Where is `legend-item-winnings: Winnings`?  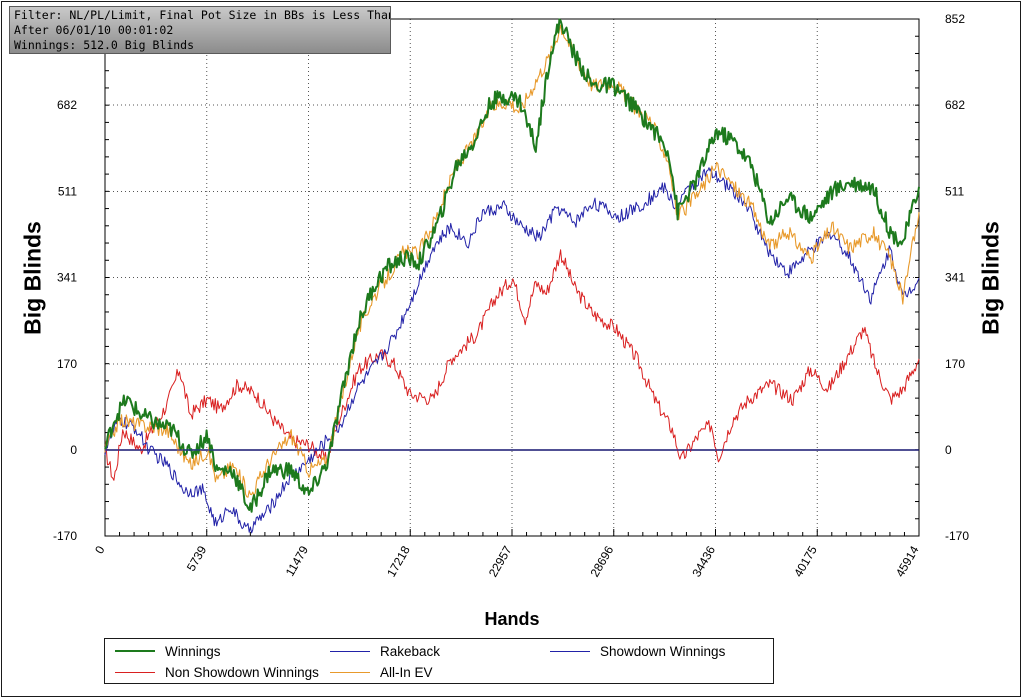 legend-item-winnings: Winnings is located at coordinates (168, 651).